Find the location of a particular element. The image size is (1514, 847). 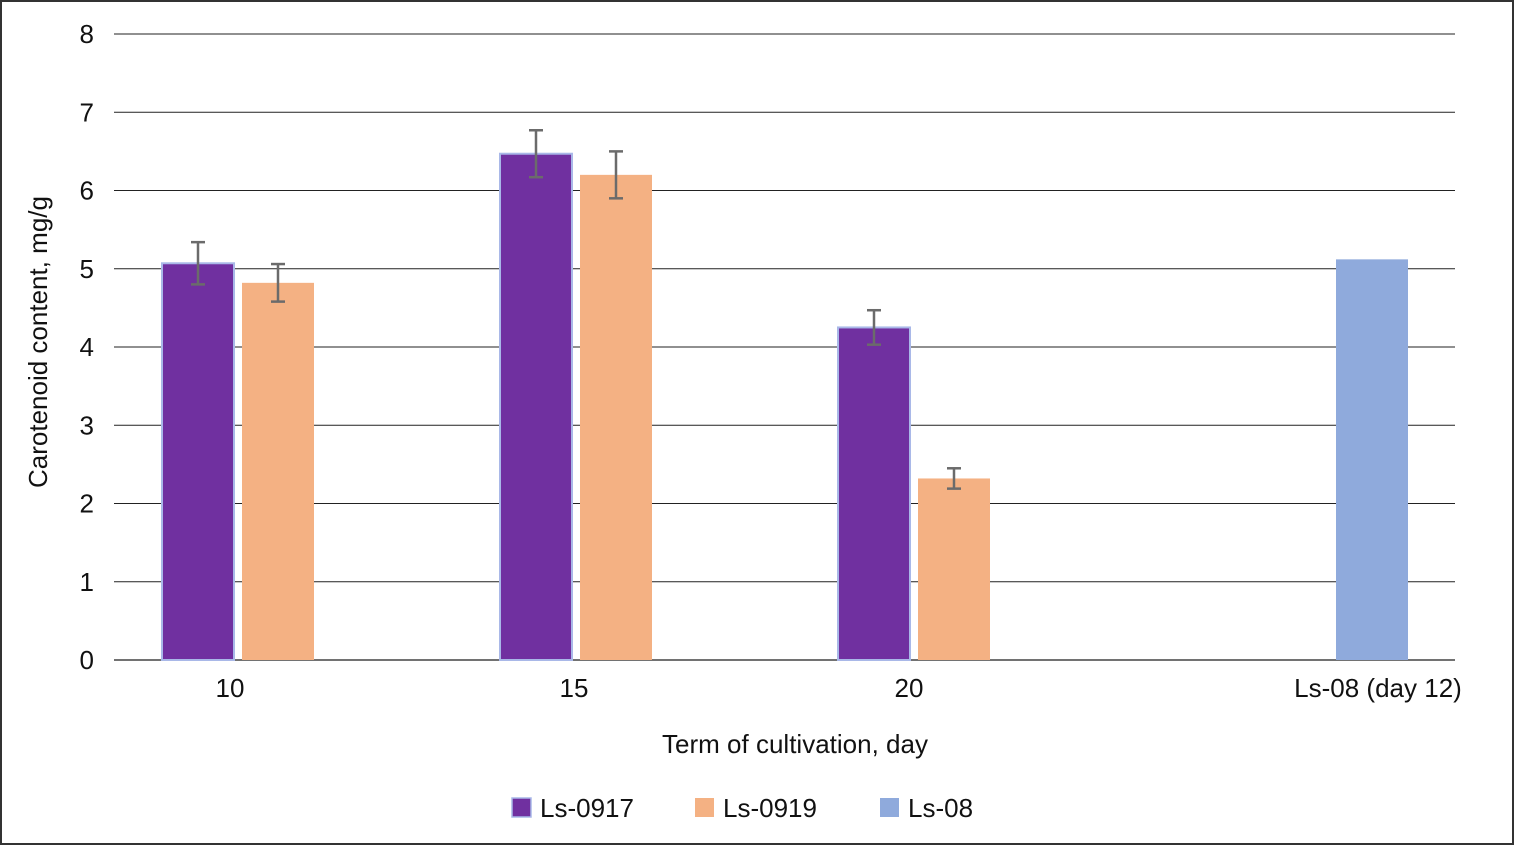

y-axis-title: Carotenoid content, mg/g is located at coordinates (38, 342).